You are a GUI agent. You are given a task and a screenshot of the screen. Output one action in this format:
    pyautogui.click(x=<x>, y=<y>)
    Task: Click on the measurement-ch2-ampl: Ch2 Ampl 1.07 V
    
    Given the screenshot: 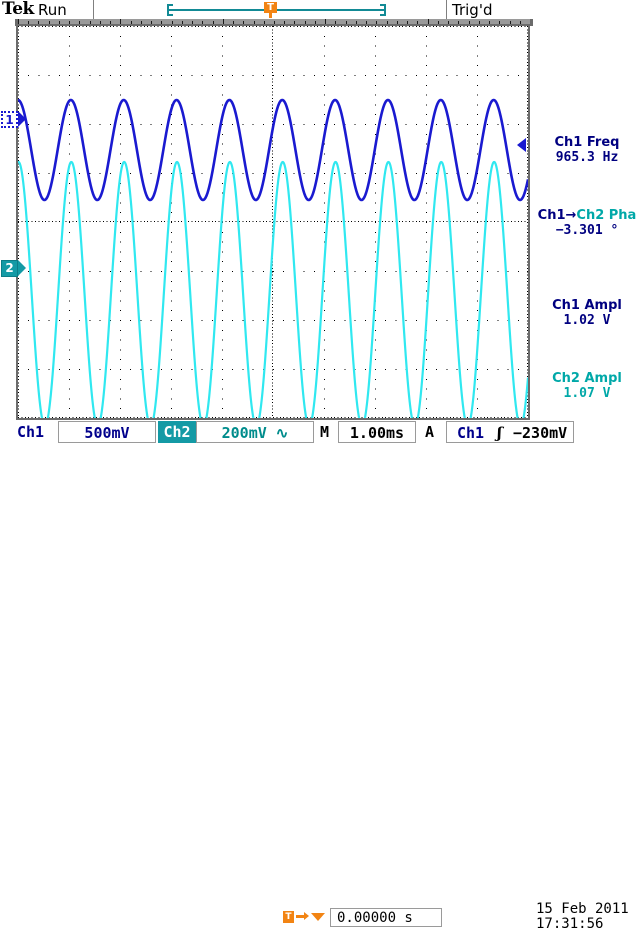 What is the action you would take?
    pyautogui.click(x=587, y=386)
    